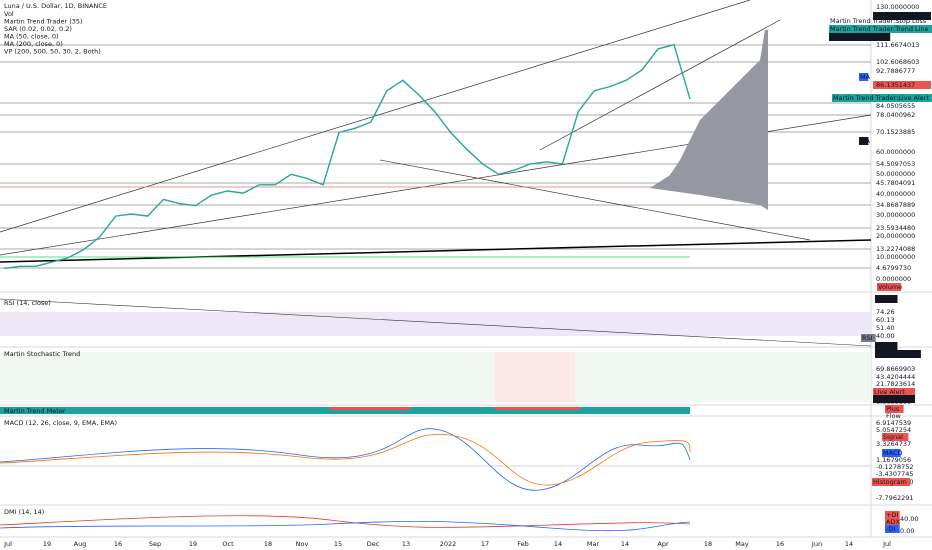 The image size is (932, 550). What do you see at coordinates (448, 544) in the screenshot?
I see `date-label: 2022` at bounding box center [448, 544].